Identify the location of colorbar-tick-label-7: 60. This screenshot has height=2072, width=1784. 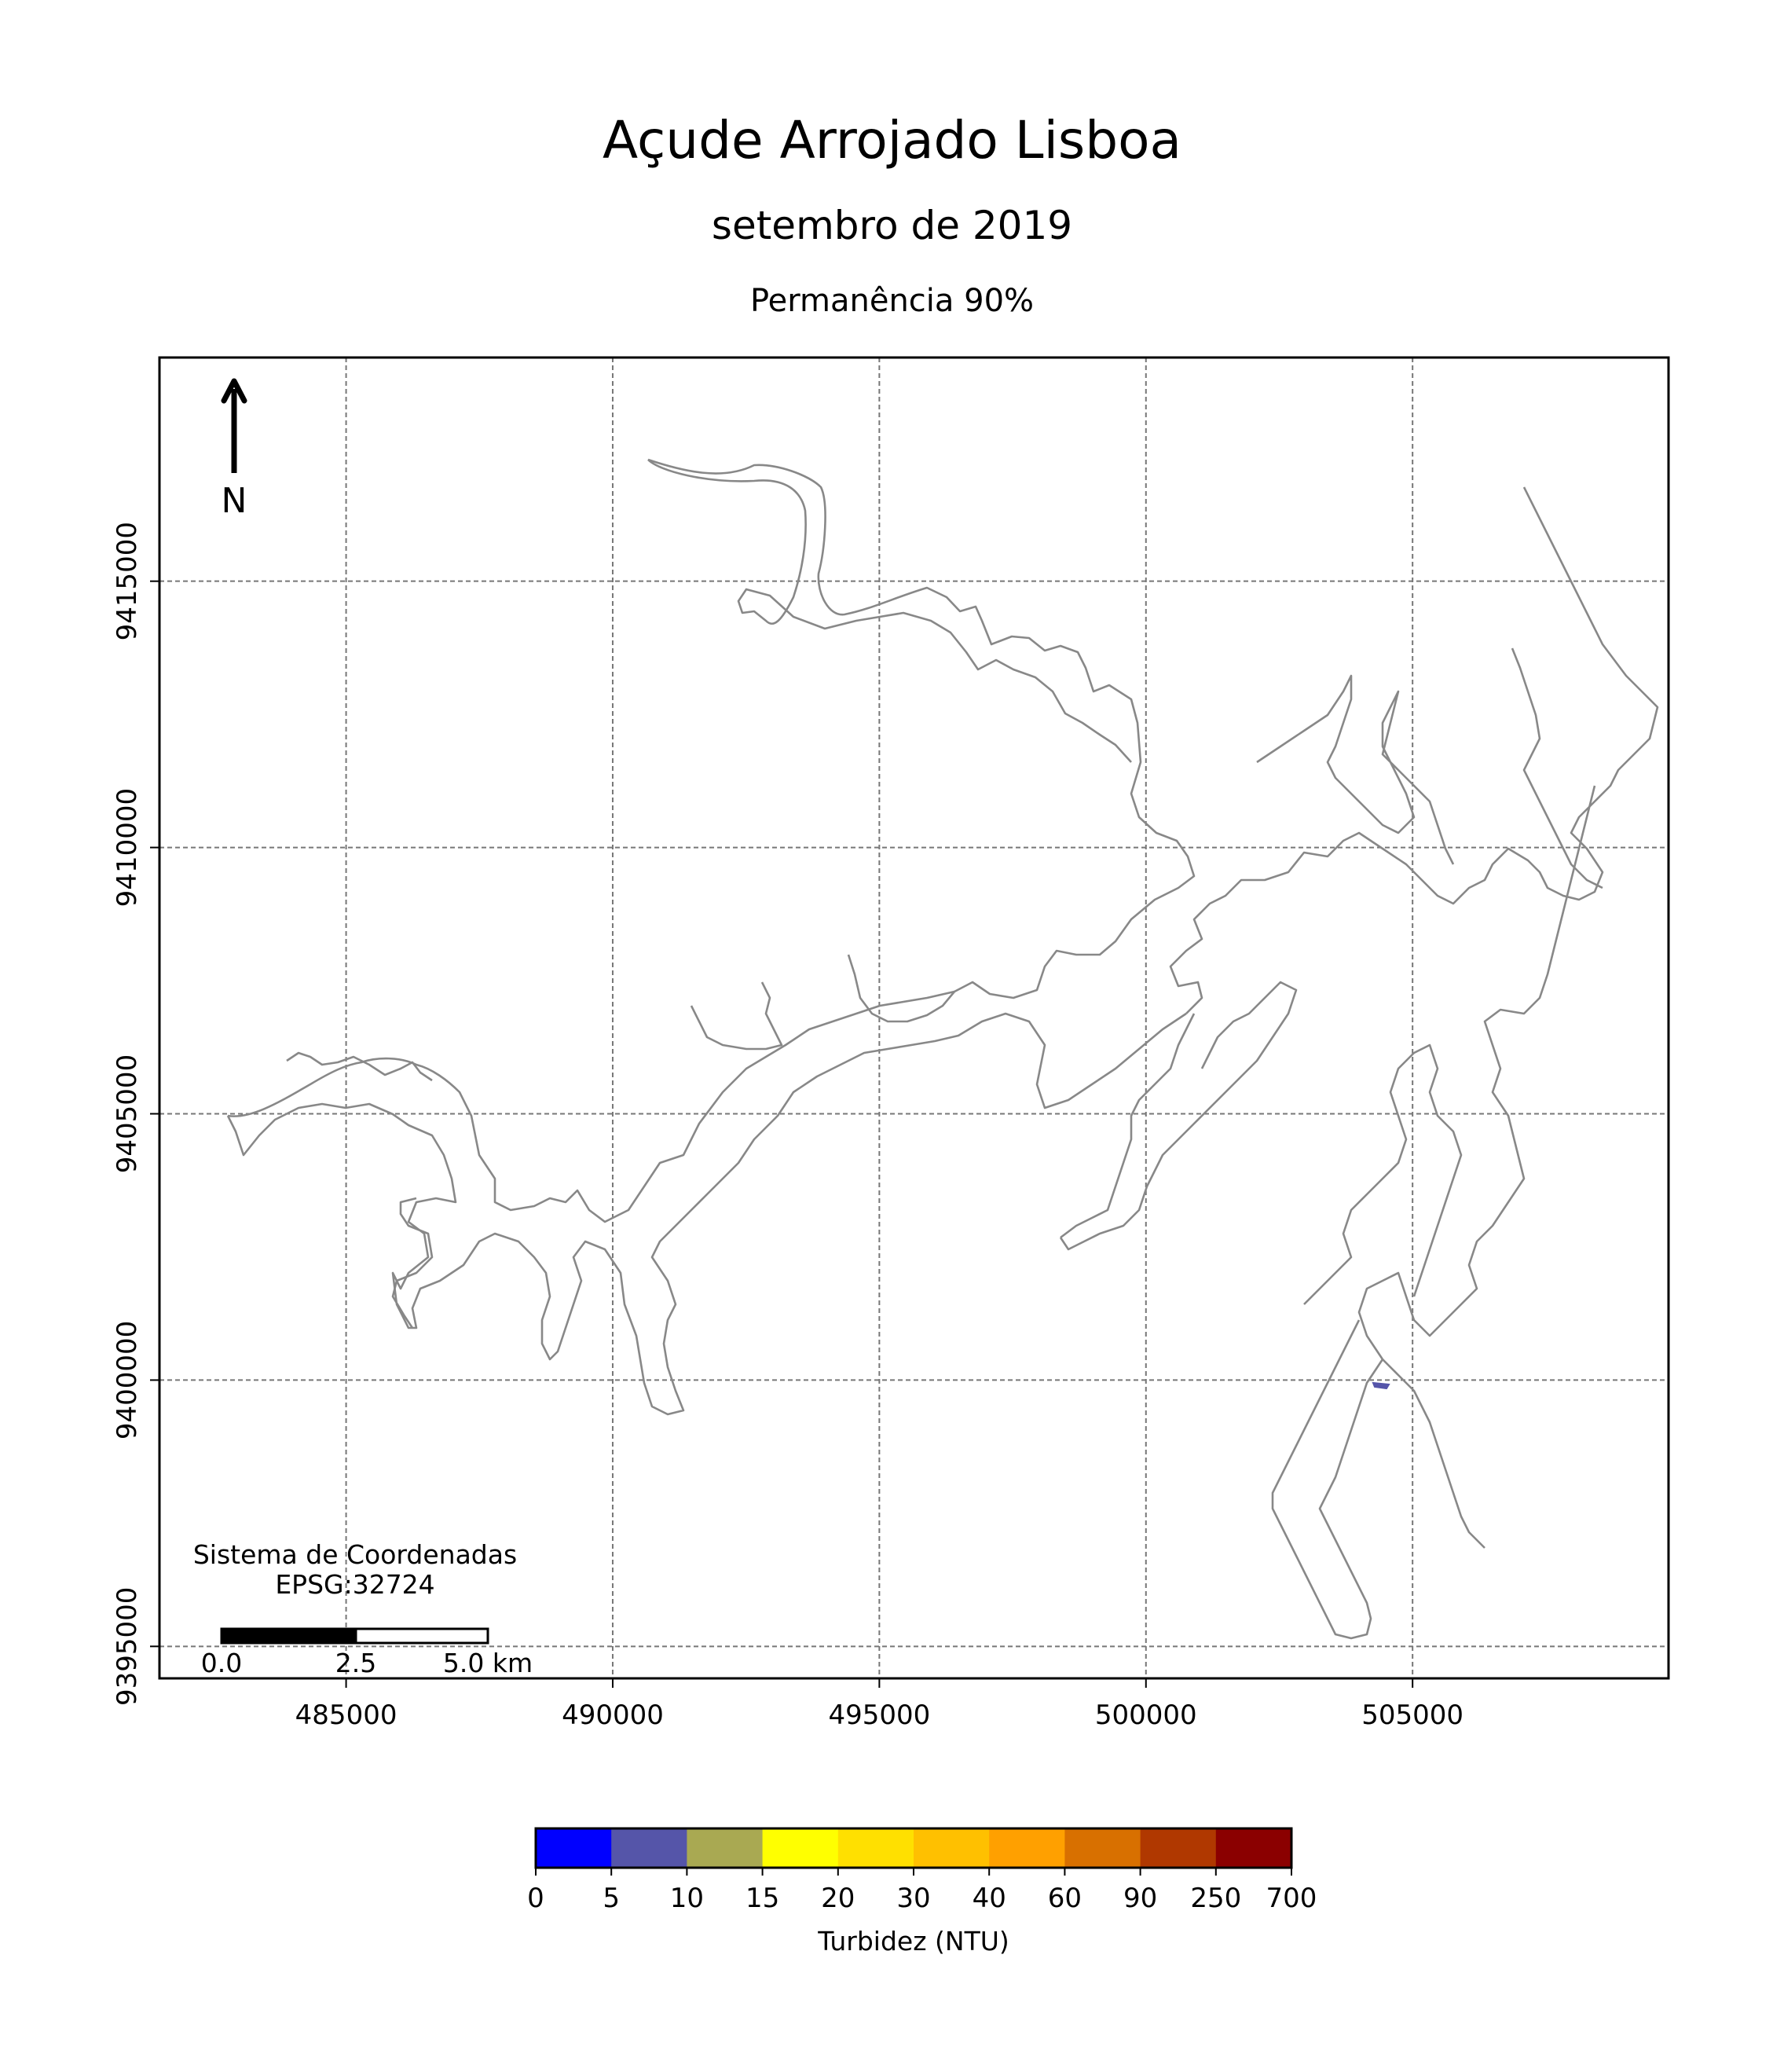
(1065, 1898).